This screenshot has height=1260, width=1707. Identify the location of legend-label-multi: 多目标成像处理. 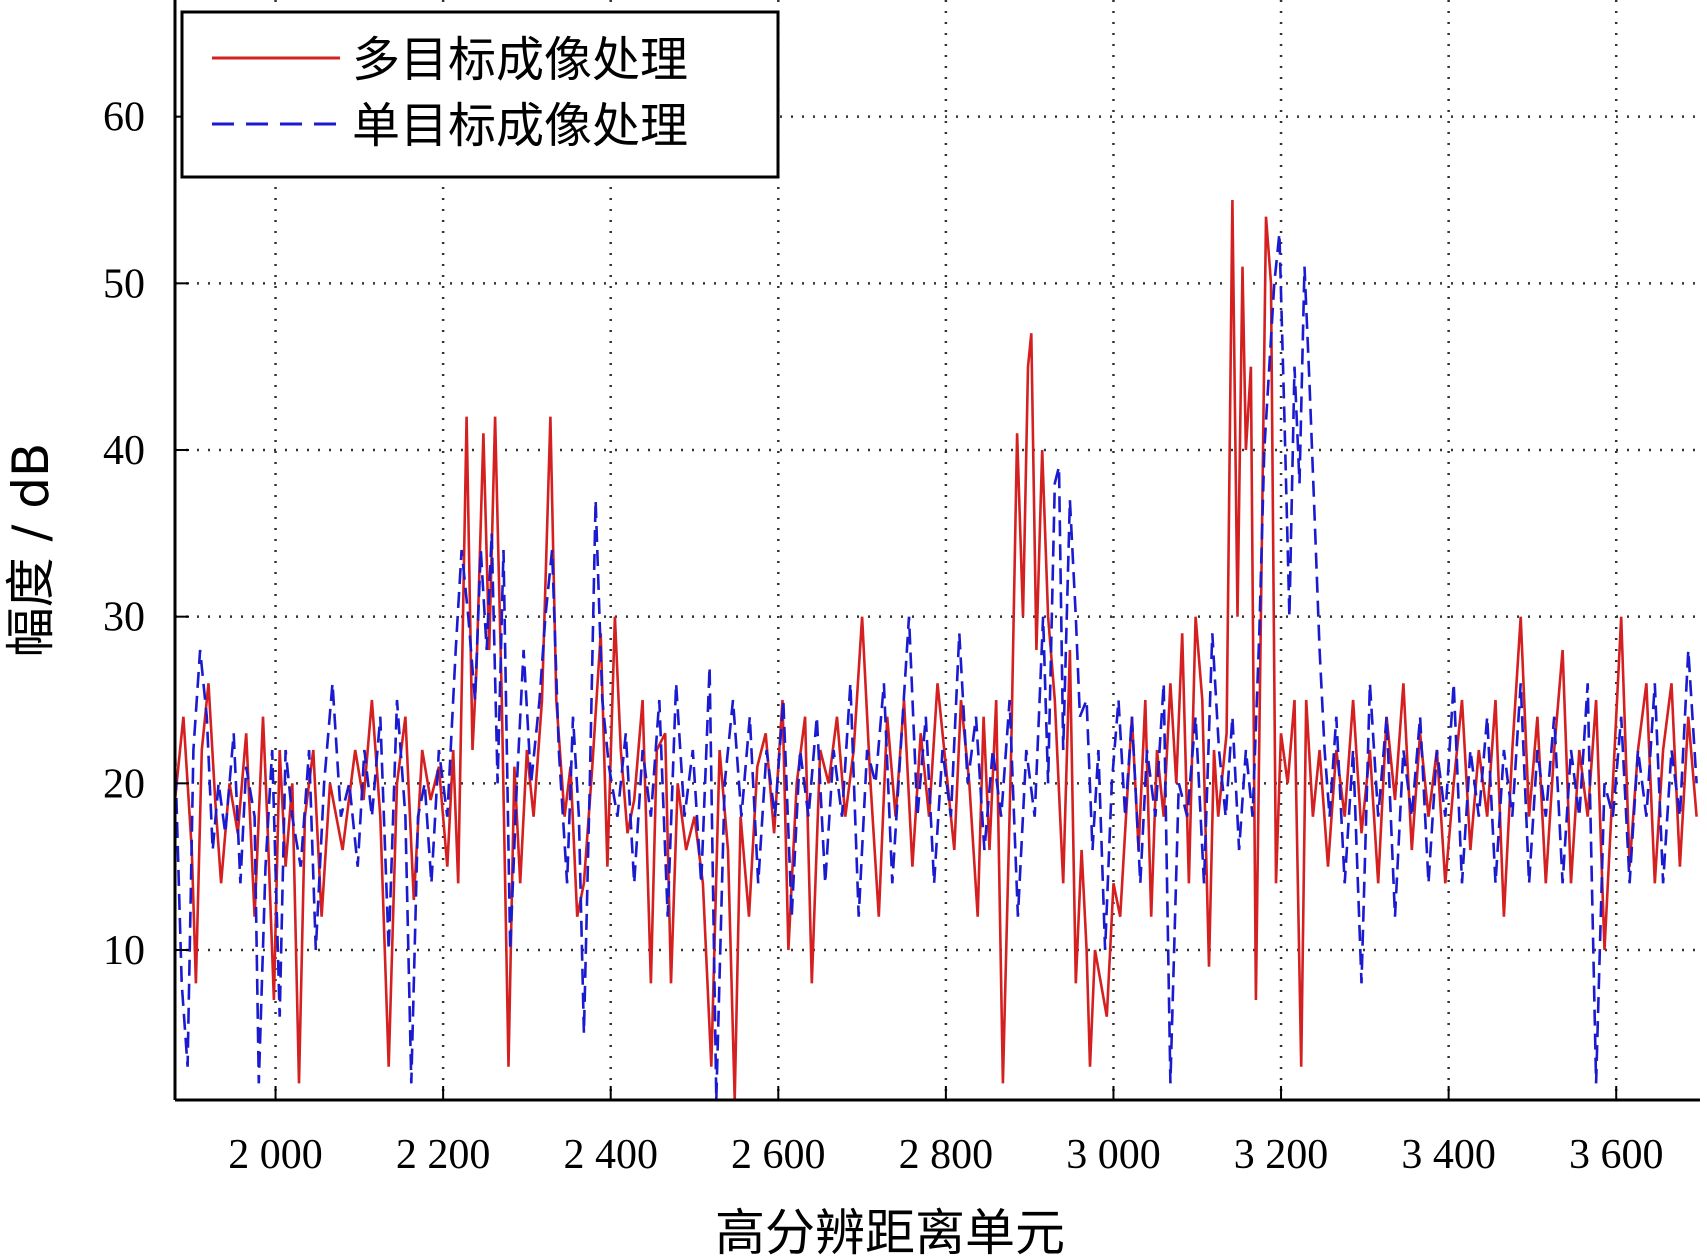
(520, 60).